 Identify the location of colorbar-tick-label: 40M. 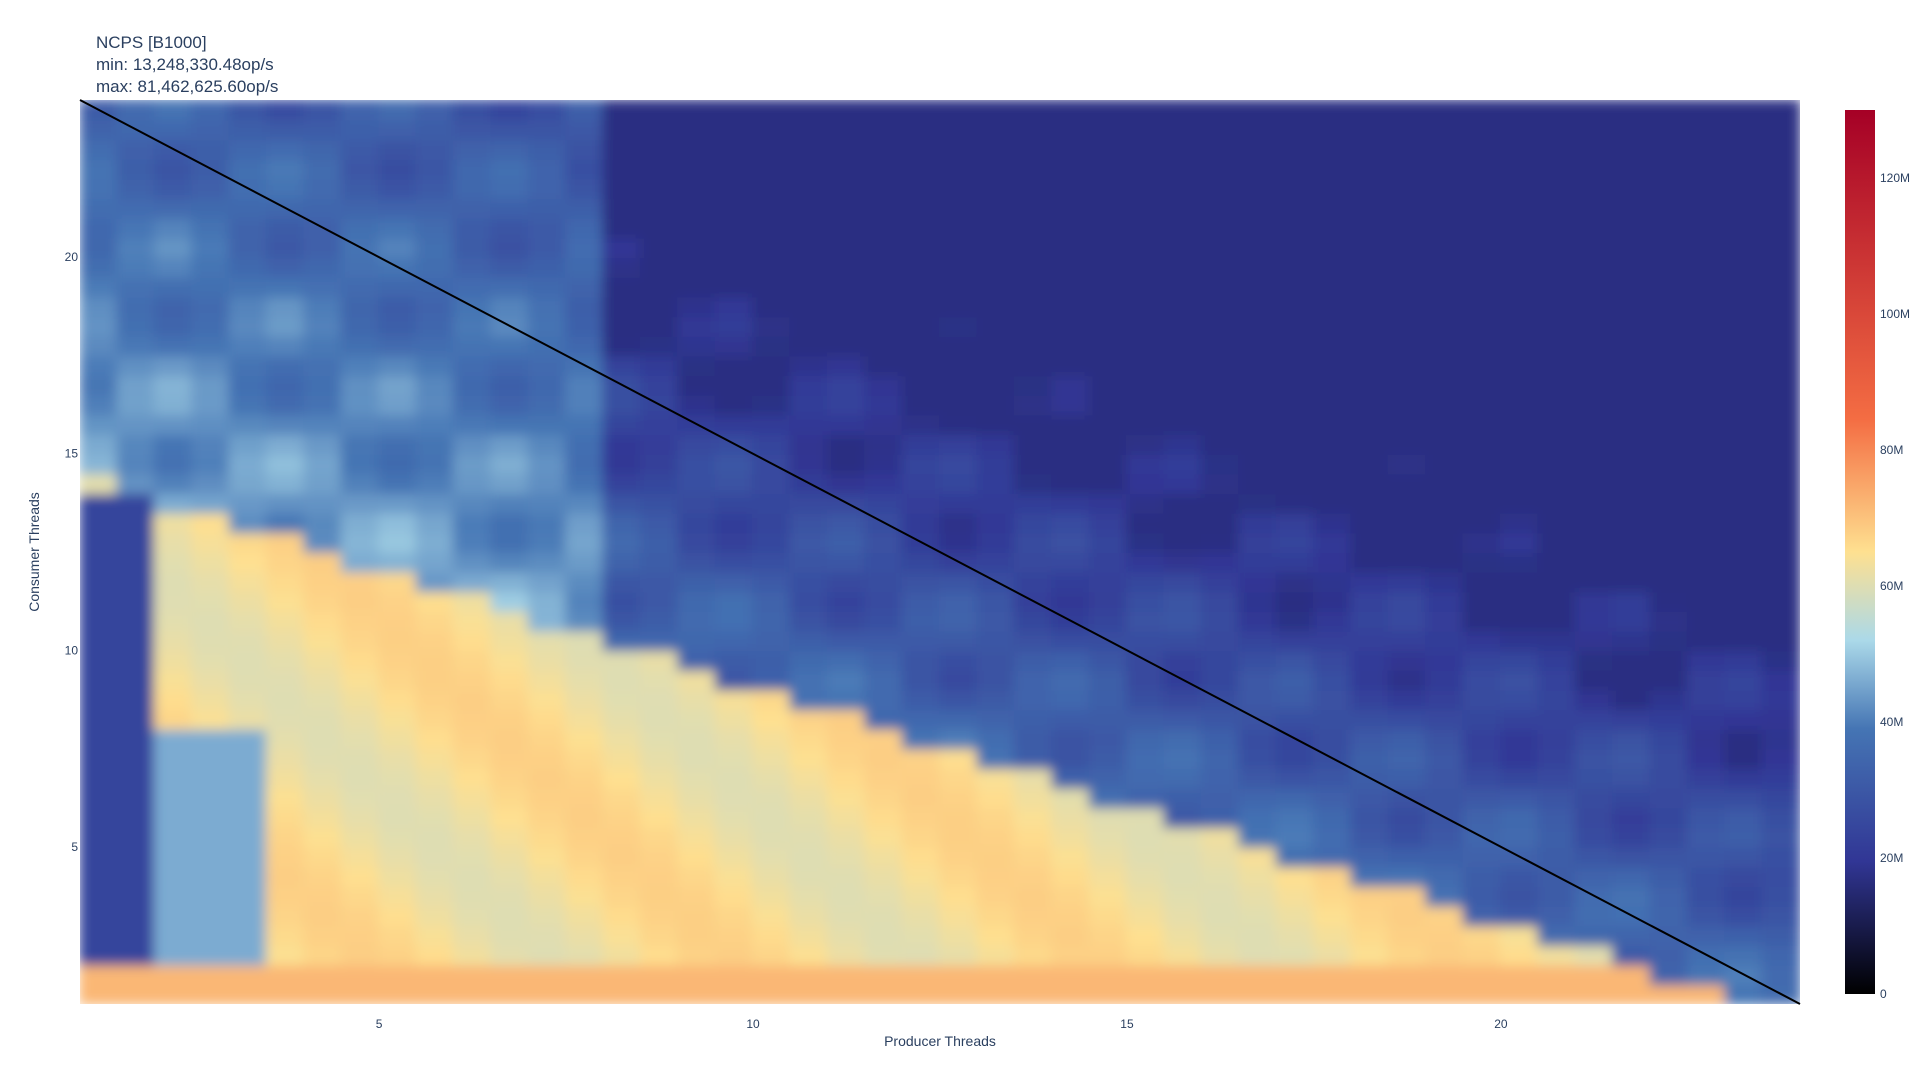
(1891, 722).